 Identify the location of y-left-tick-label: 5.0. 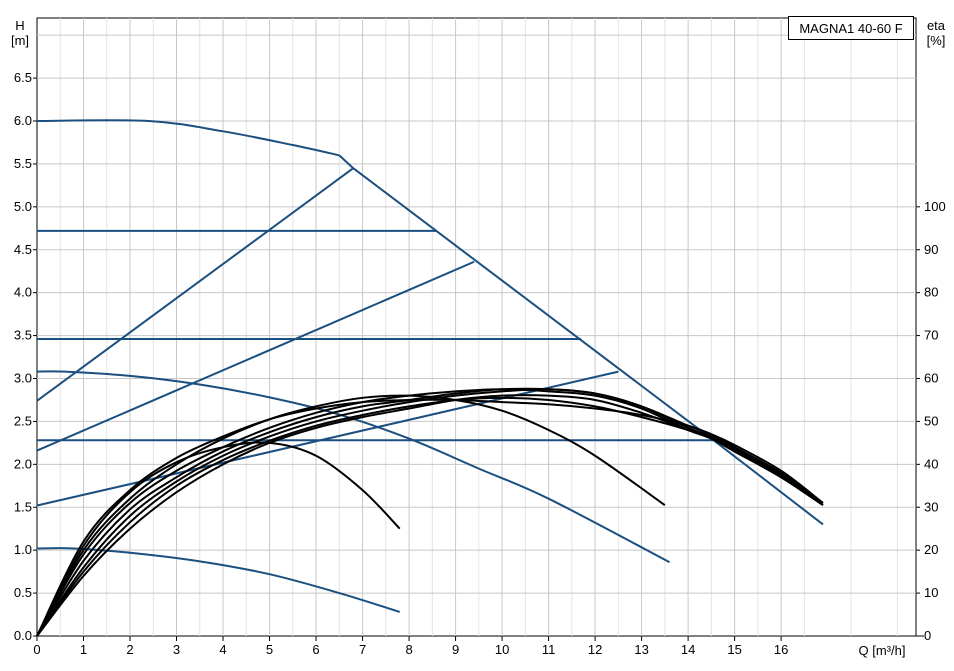
(23, 206).